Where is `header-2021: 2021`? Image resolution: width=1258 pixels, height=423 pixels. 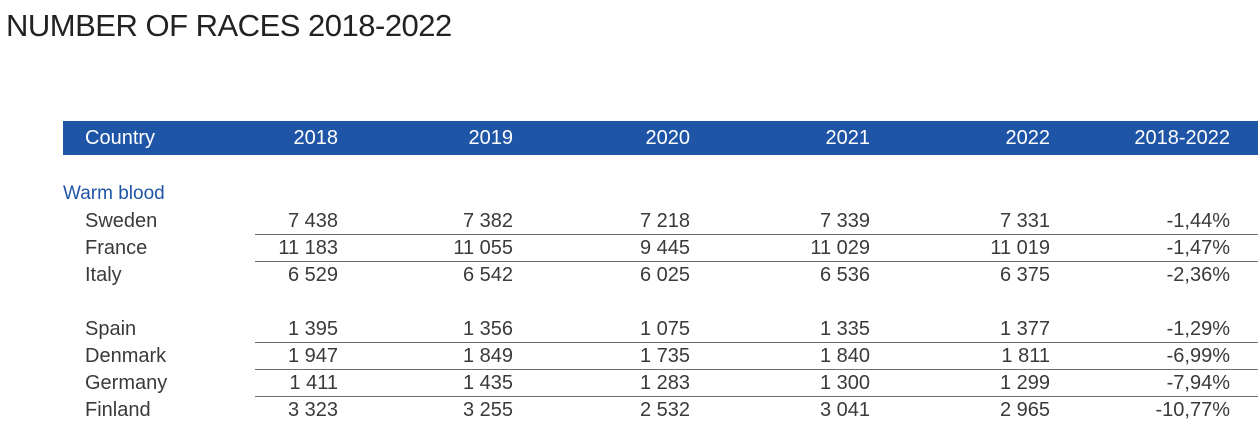
header-2021: 2021 is located at coordinates (848, 137).